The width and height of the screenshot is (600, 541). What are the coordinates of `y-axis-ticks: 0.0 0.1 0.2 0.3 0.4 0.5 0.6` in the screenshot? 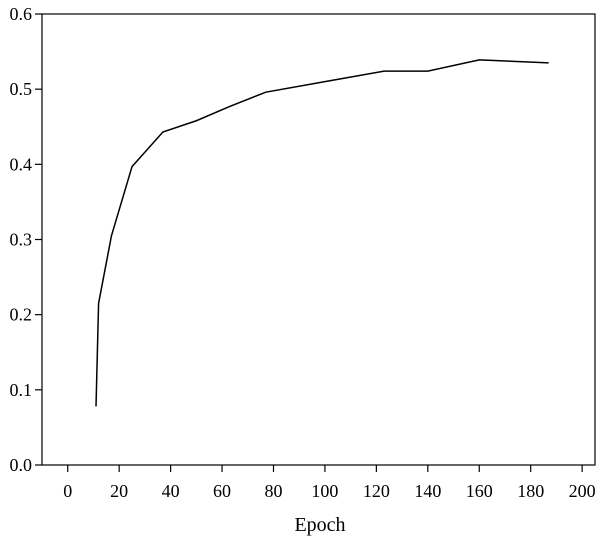 It's located at (26, 239).